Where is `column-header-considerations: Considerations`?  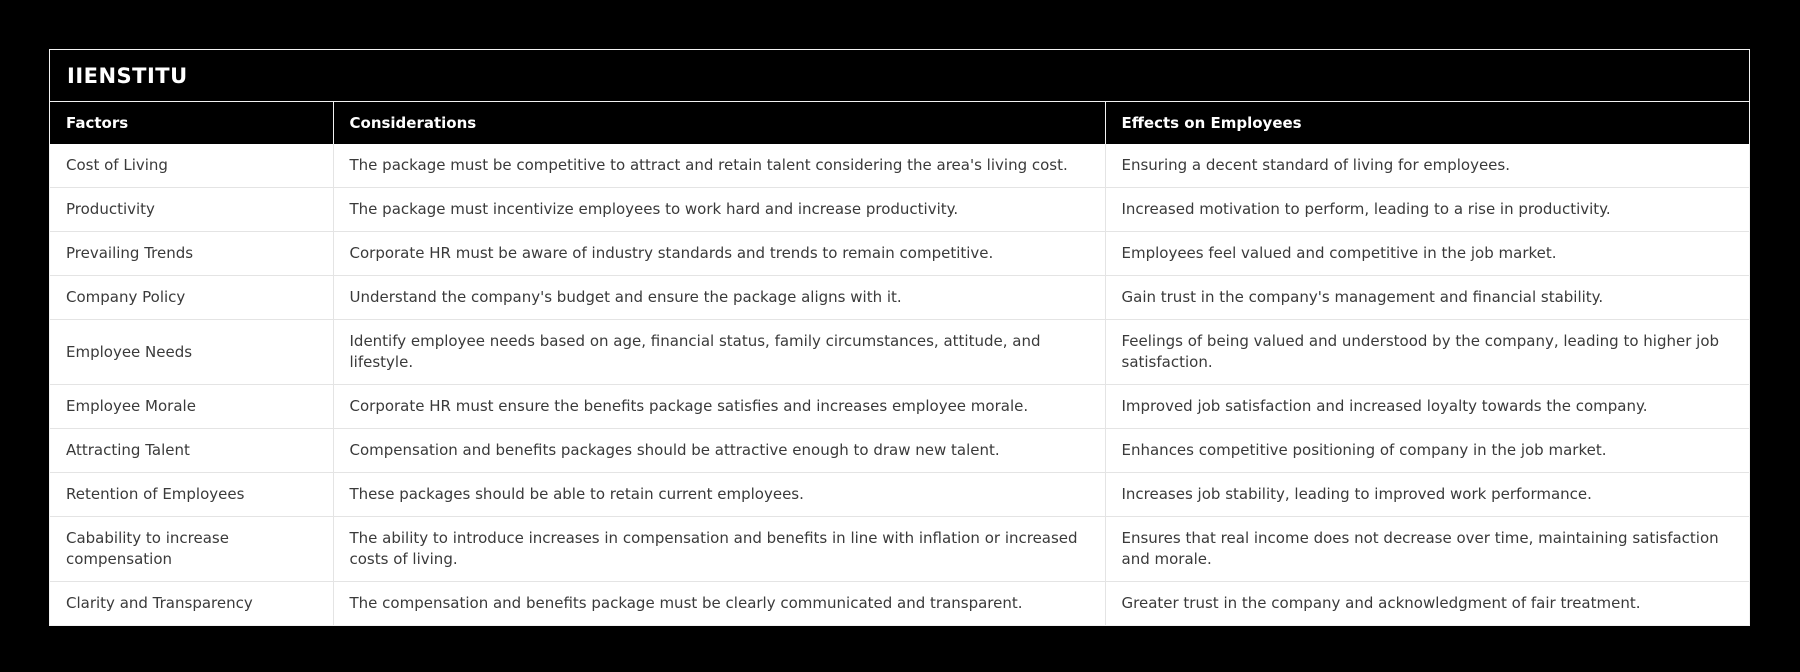 column-header-considerations: Considerations is located at coordinates (718, 123).